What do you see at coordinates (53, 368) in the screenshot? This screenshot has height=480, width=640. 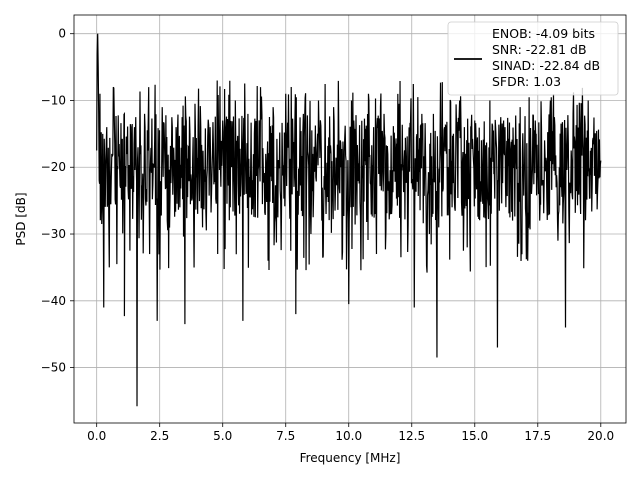 I see `y-tick-label: −50` at bounding box center [53, 368].